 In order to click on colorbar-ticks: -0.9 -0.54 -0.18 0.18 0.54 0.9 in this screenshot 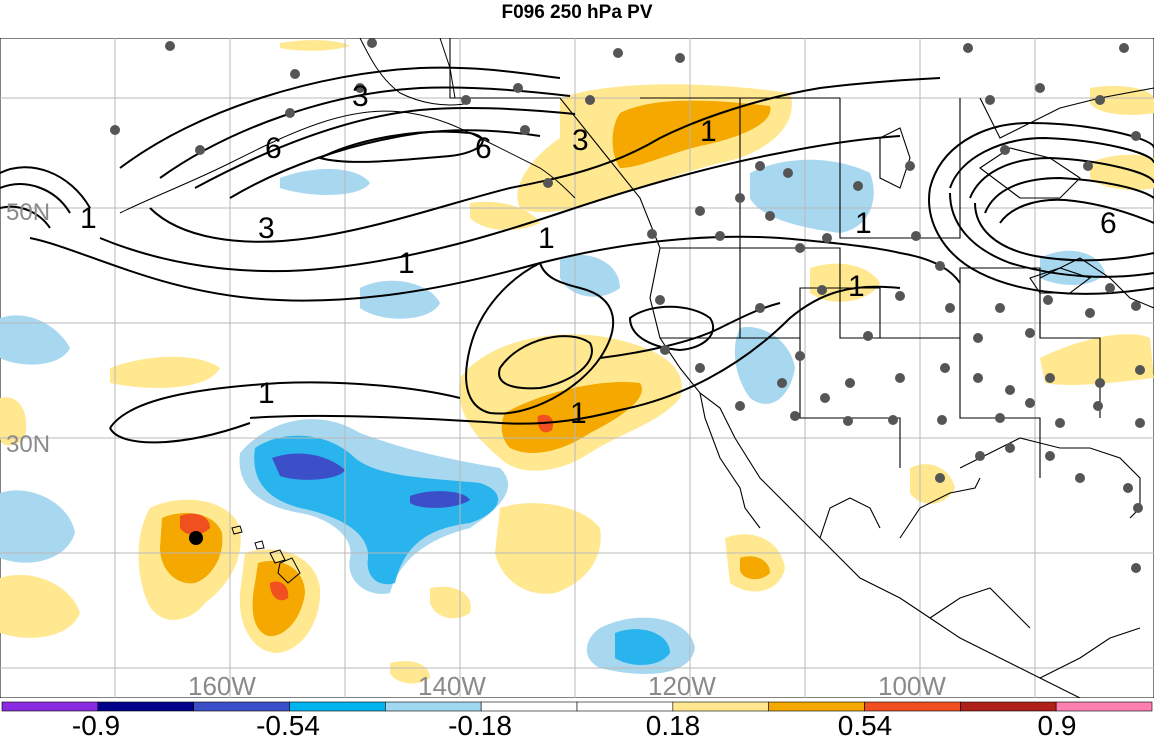, I will do `click(574, 724)`.